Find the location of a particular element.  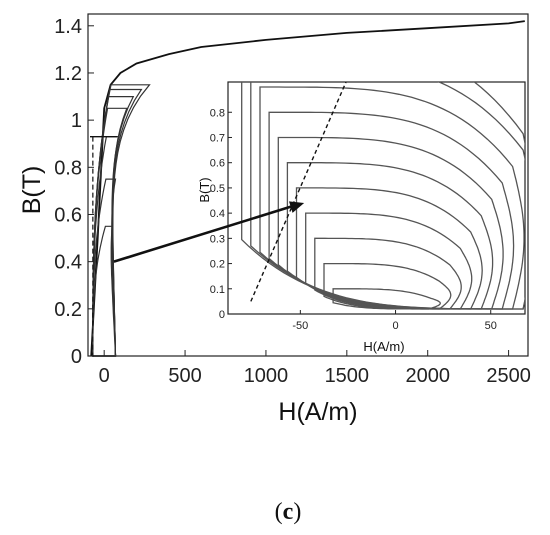

inset-y-tick-label: 0.8 is located at coordinates (217, 113).